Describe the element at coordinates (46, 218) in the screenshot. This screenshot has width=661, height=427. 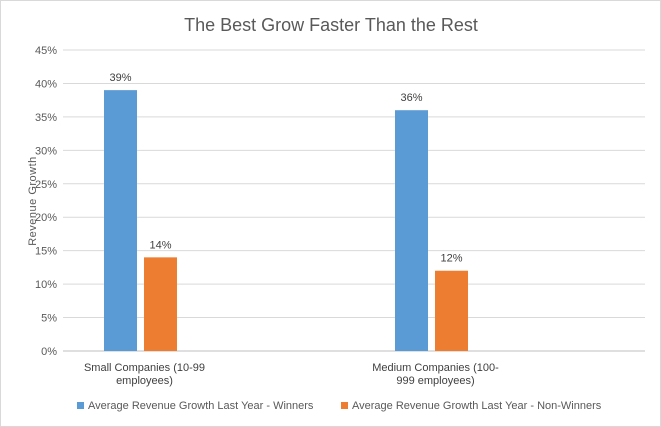
I see `y-tick-label: 20%` at that location.